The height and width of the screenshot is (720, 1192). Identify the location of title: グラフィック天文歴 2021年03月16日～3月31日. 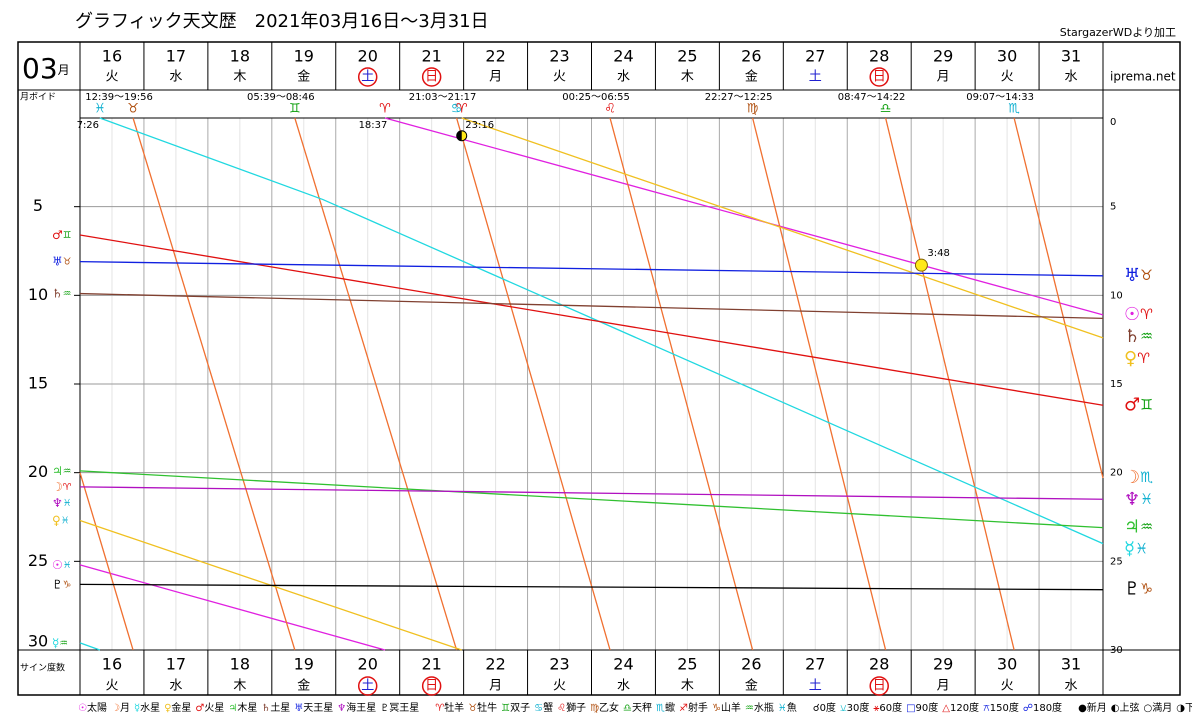
(282, 21).